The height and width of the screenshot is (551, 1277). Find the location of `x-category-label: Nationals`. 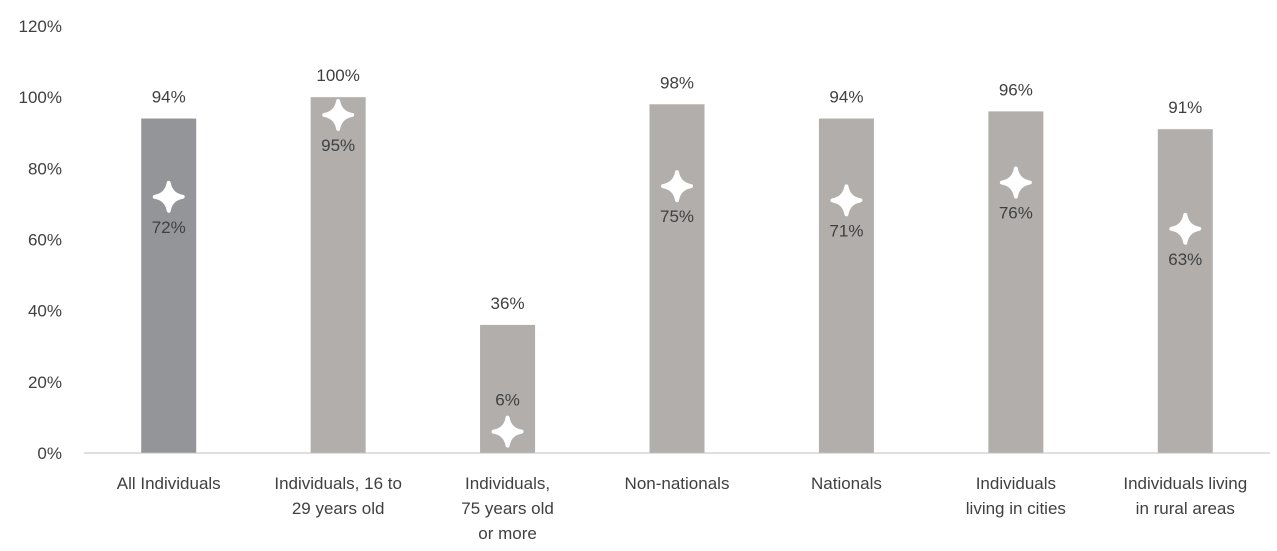

x-category-label: Nationals is located at coordinates (846, 483).